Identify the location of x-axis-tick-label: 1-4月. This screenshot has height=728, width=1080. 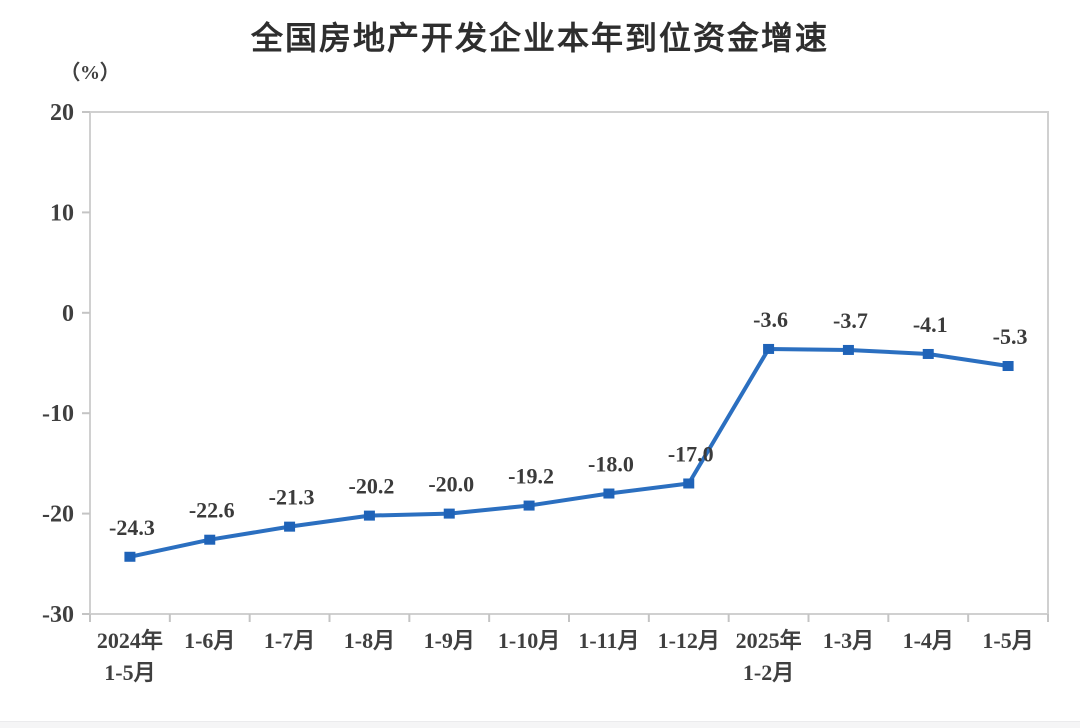
(928, 640).